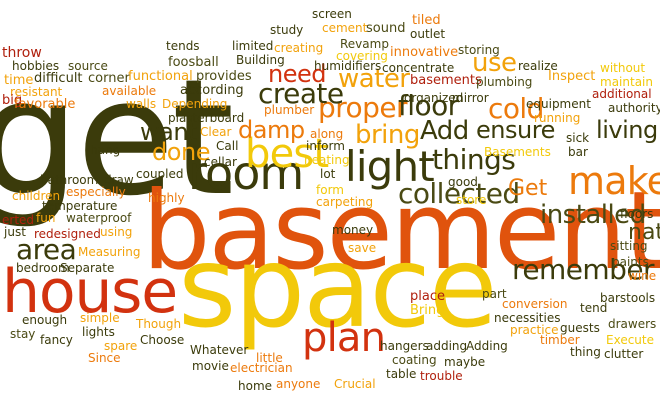 The height and width of the screenshot is (405, 660). I want to click on cloud-word: damp, so click(271, 130).